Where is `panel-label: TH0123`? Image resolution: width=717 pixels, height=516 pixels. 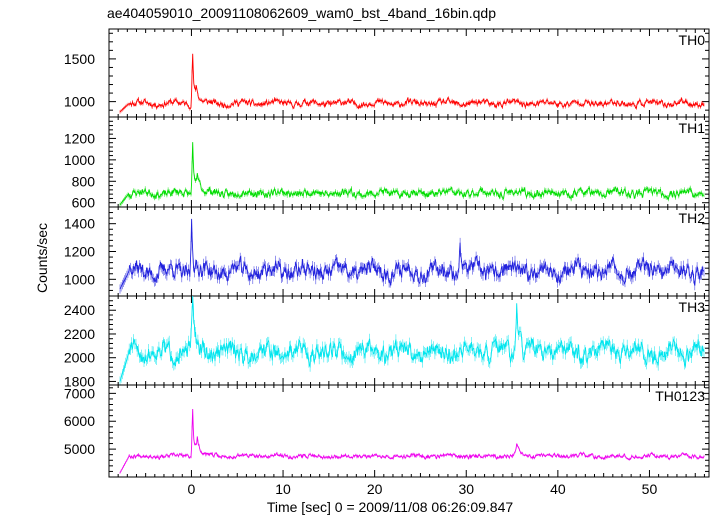 panel-label: TH0123 is located at coordinates (680, 396).